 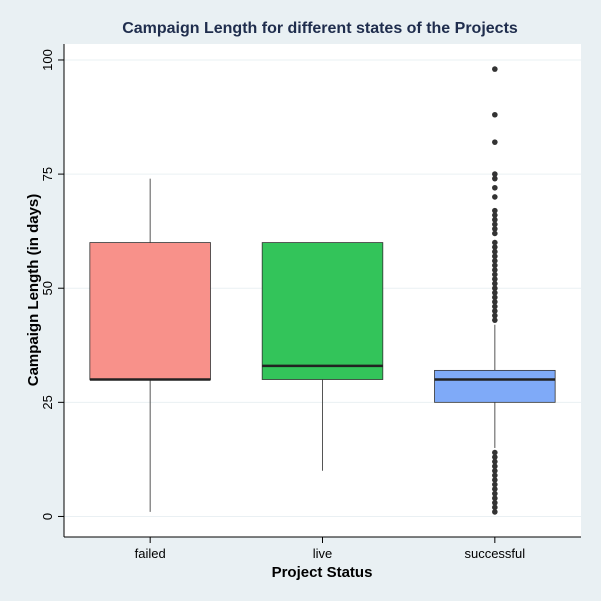 I want to click on box-group-failed, so click(x=150, y=345).